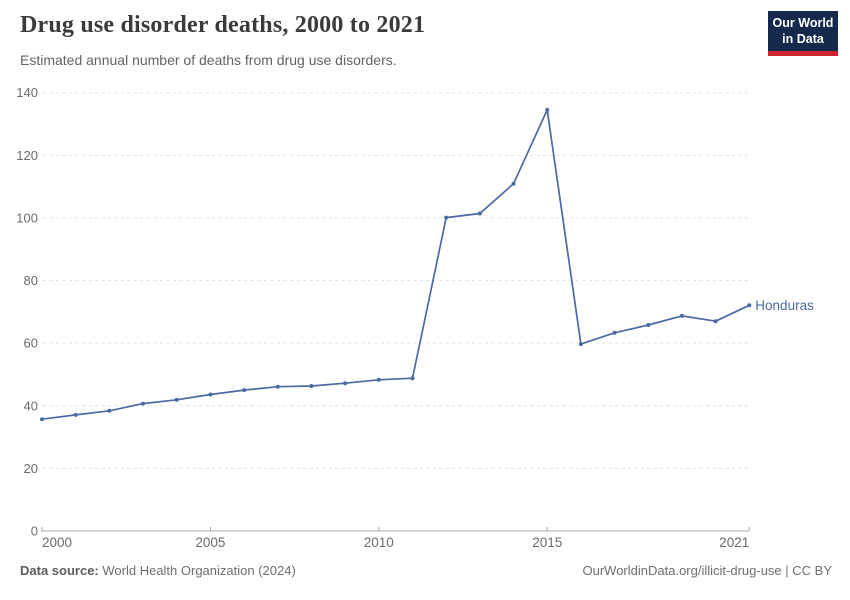  I want to click on owid-logo-line1: Our World, so click(803, 23).